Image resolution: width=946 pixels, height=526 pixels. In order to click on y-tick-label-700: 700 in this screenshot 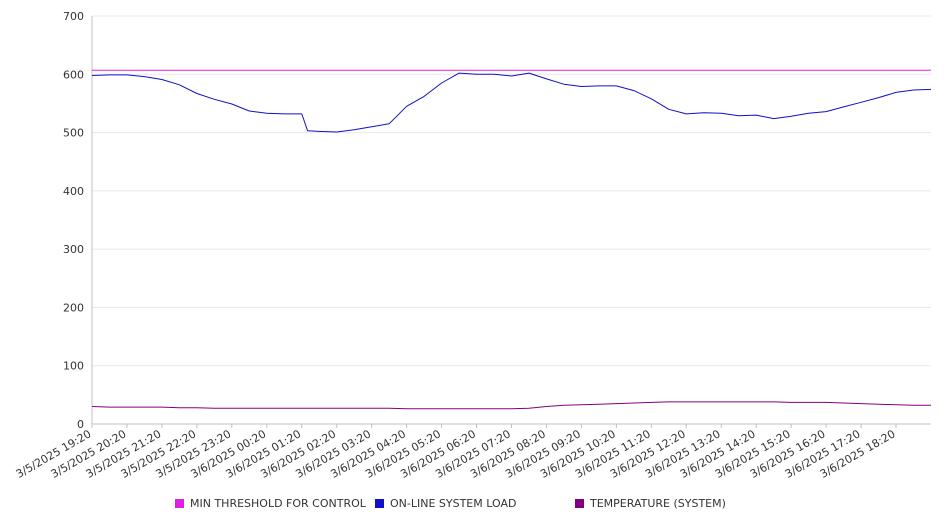, I will do `click(73, 16)`.